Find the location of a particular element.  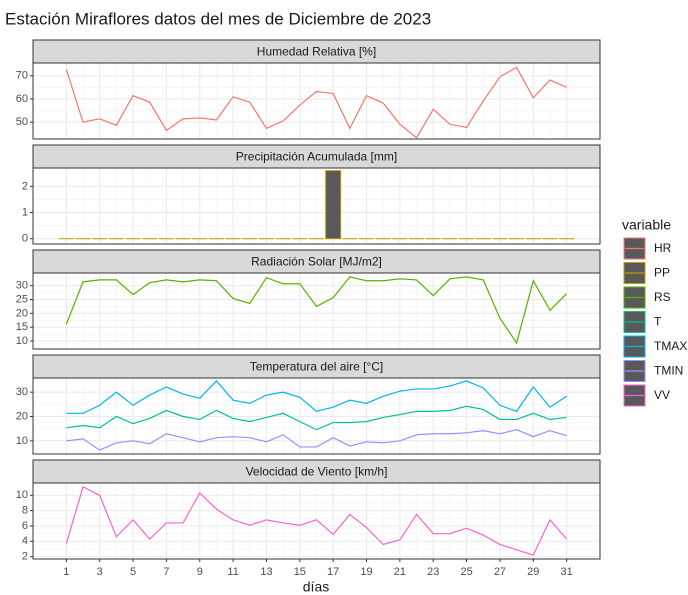

y-tick-label: 4 is located at coordinates (25, 541).